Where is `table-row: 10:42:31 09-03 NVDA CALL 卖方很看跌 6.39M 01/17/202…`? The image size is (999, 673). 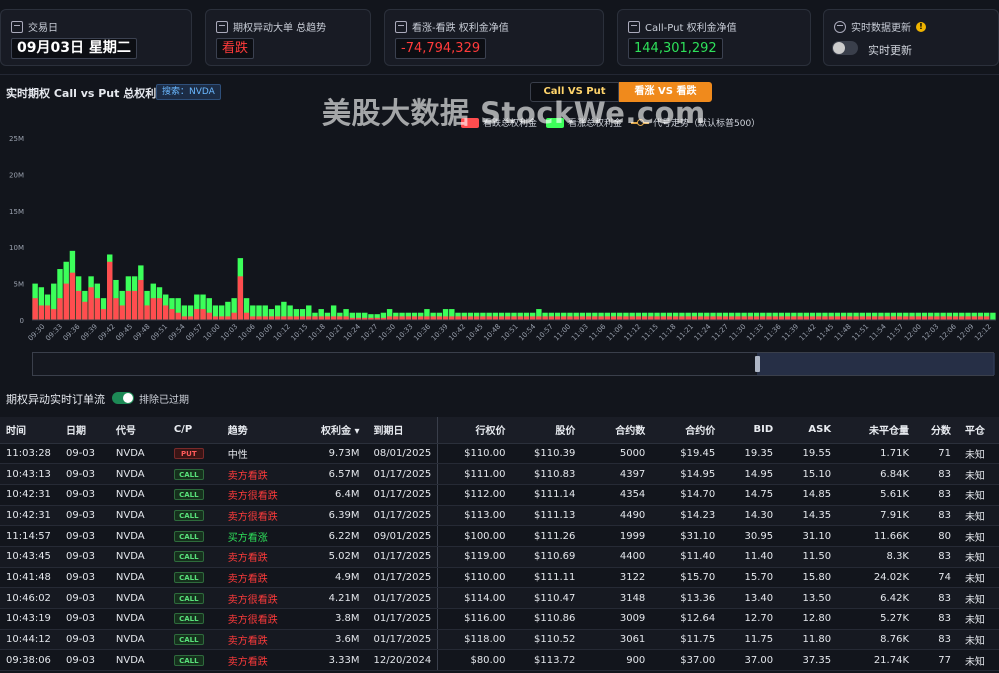 table-row: 10:42:31 09-03 NVDA CALL 卖方很看跌 6.39M 01/17/202… is located at coordinates (499, 516).